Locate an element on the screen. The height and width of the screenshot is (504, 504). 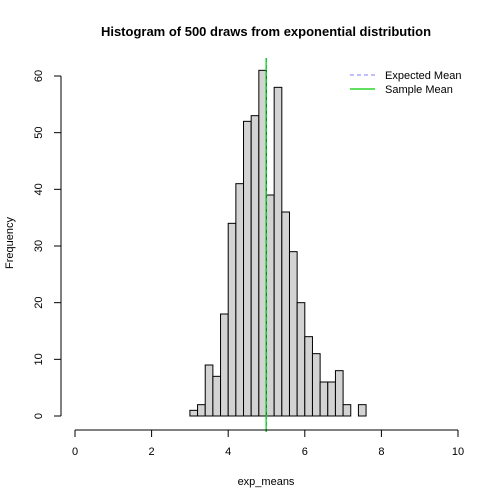
y-tick-label-3: 30 is located at coordinates (39, 246).